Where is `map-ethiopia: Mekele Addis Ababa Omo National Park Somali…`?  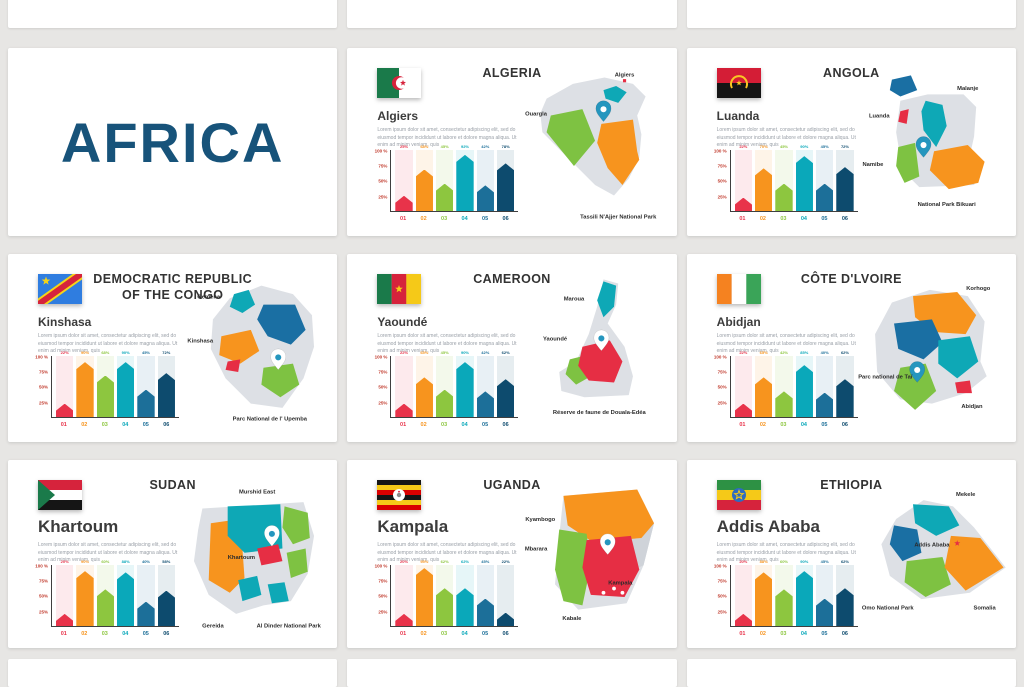 map-ethiopia: Mekele Addis Ababa Omo National Park Somali… is located at coordinates (934, 552).